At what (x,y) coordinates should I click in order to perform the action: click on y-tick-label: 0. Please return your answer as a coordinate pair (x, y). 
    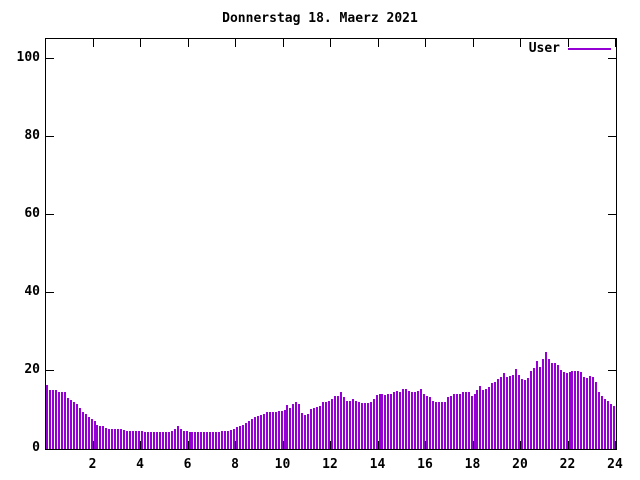
    Looking at the image, I should click on (36, 447).